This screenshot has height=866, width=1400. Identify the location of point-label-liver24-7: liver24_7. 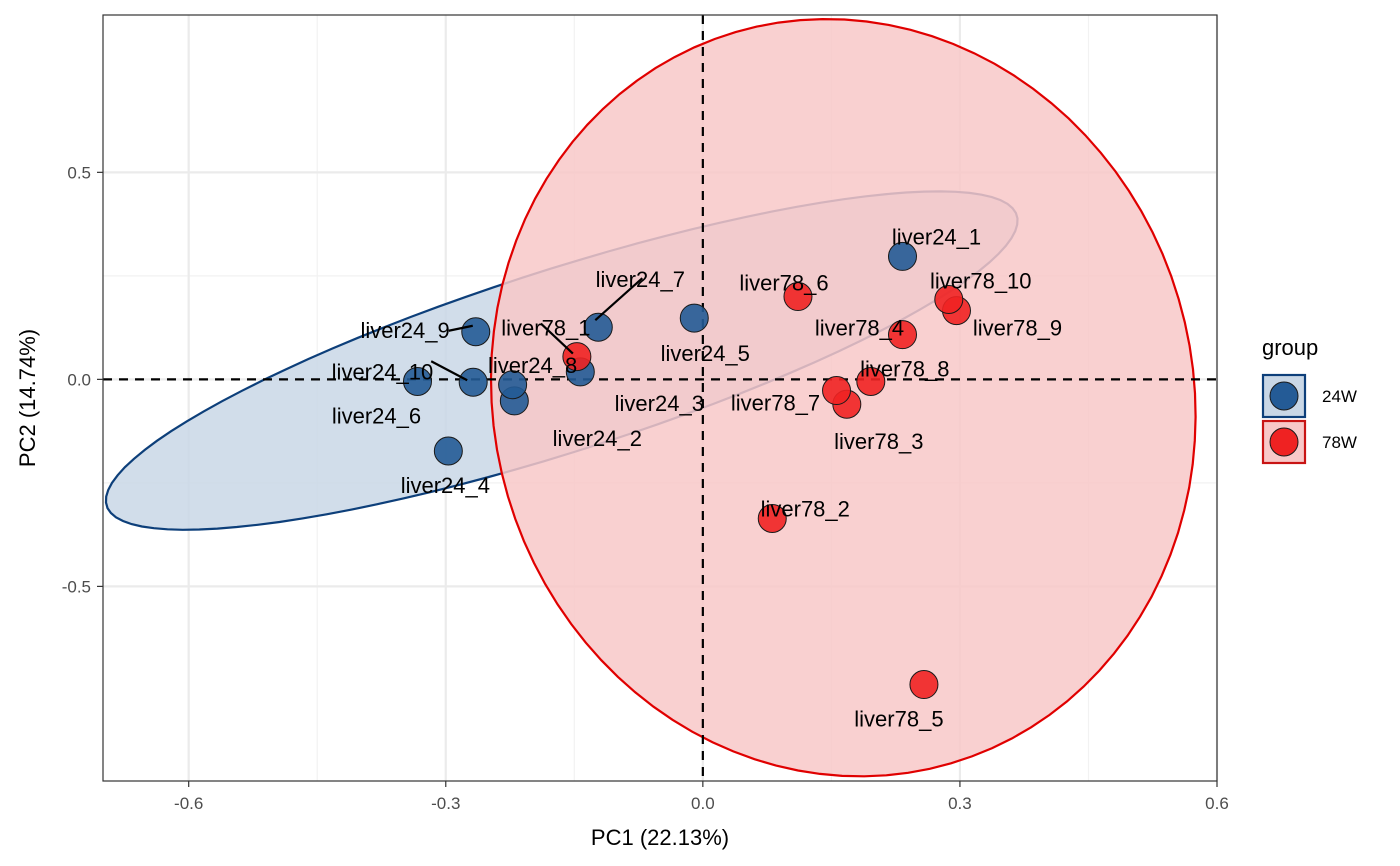
(640, 279).